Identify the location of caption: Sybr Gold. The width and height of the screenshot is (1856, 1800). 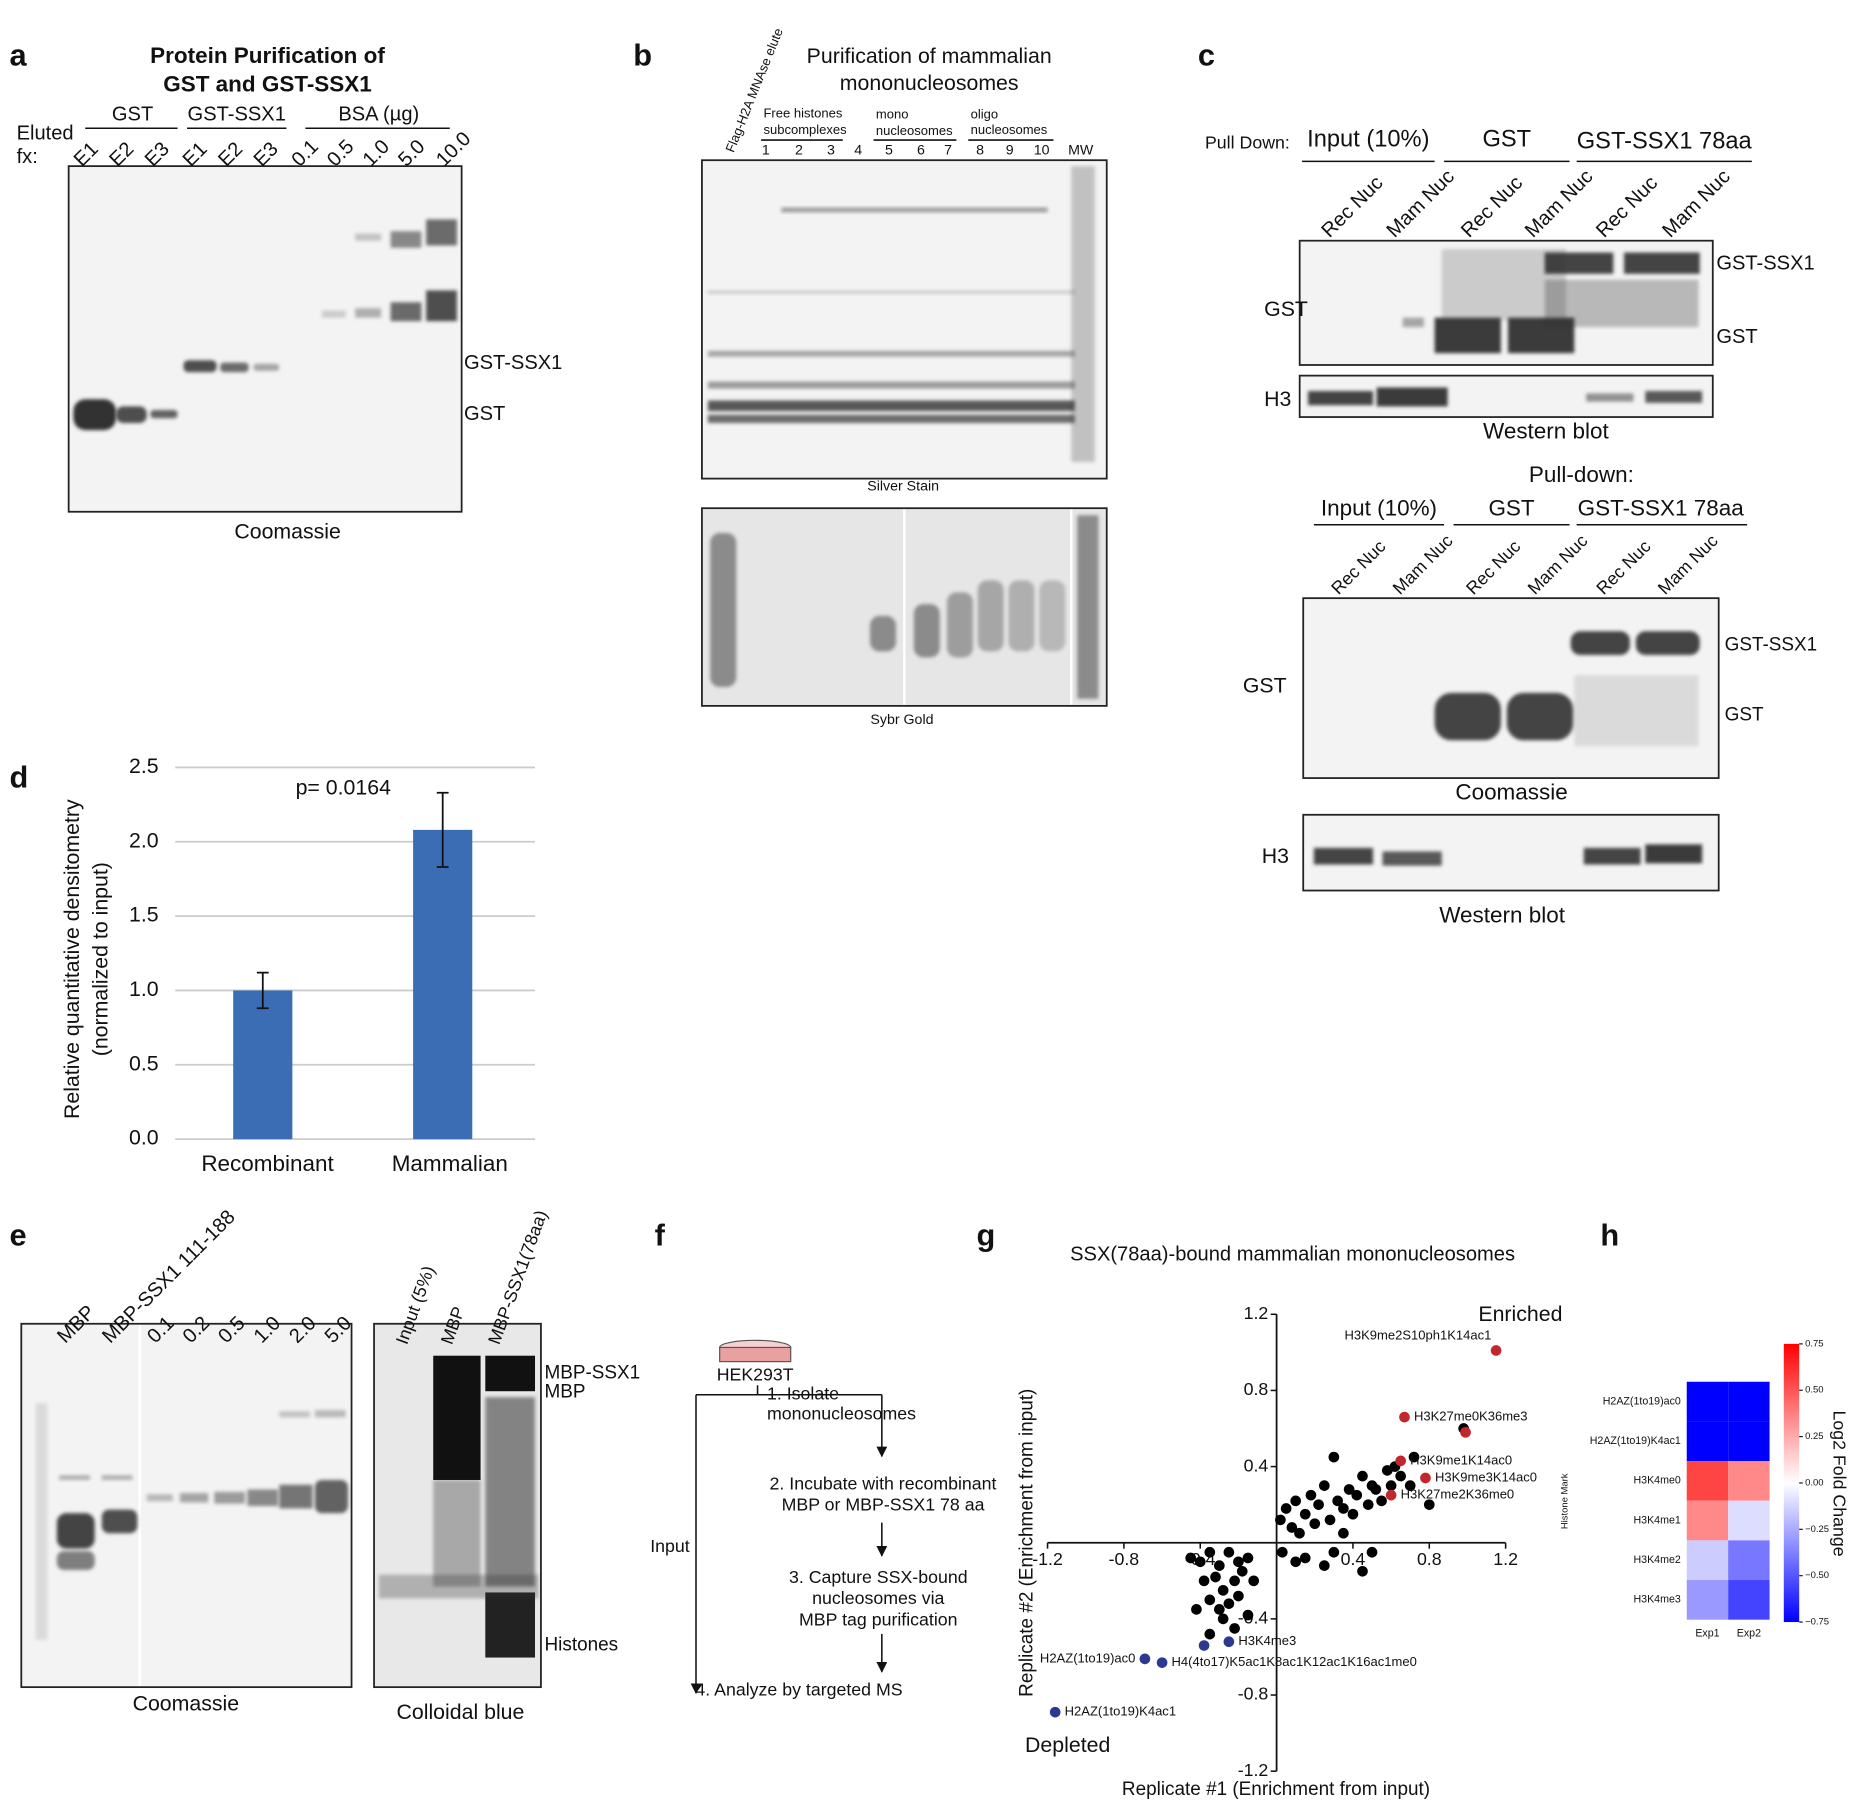
(901, 720).